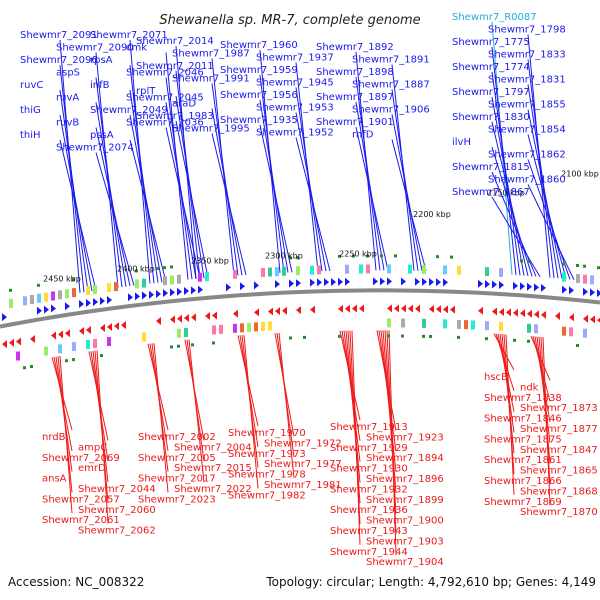 This screenshot has width=600, height=600. What do you see at coordinates (494, 17) in the screenshot?
I see `gene-label-forward: Shewmr7_R0087` at bounding box center [494, 17].